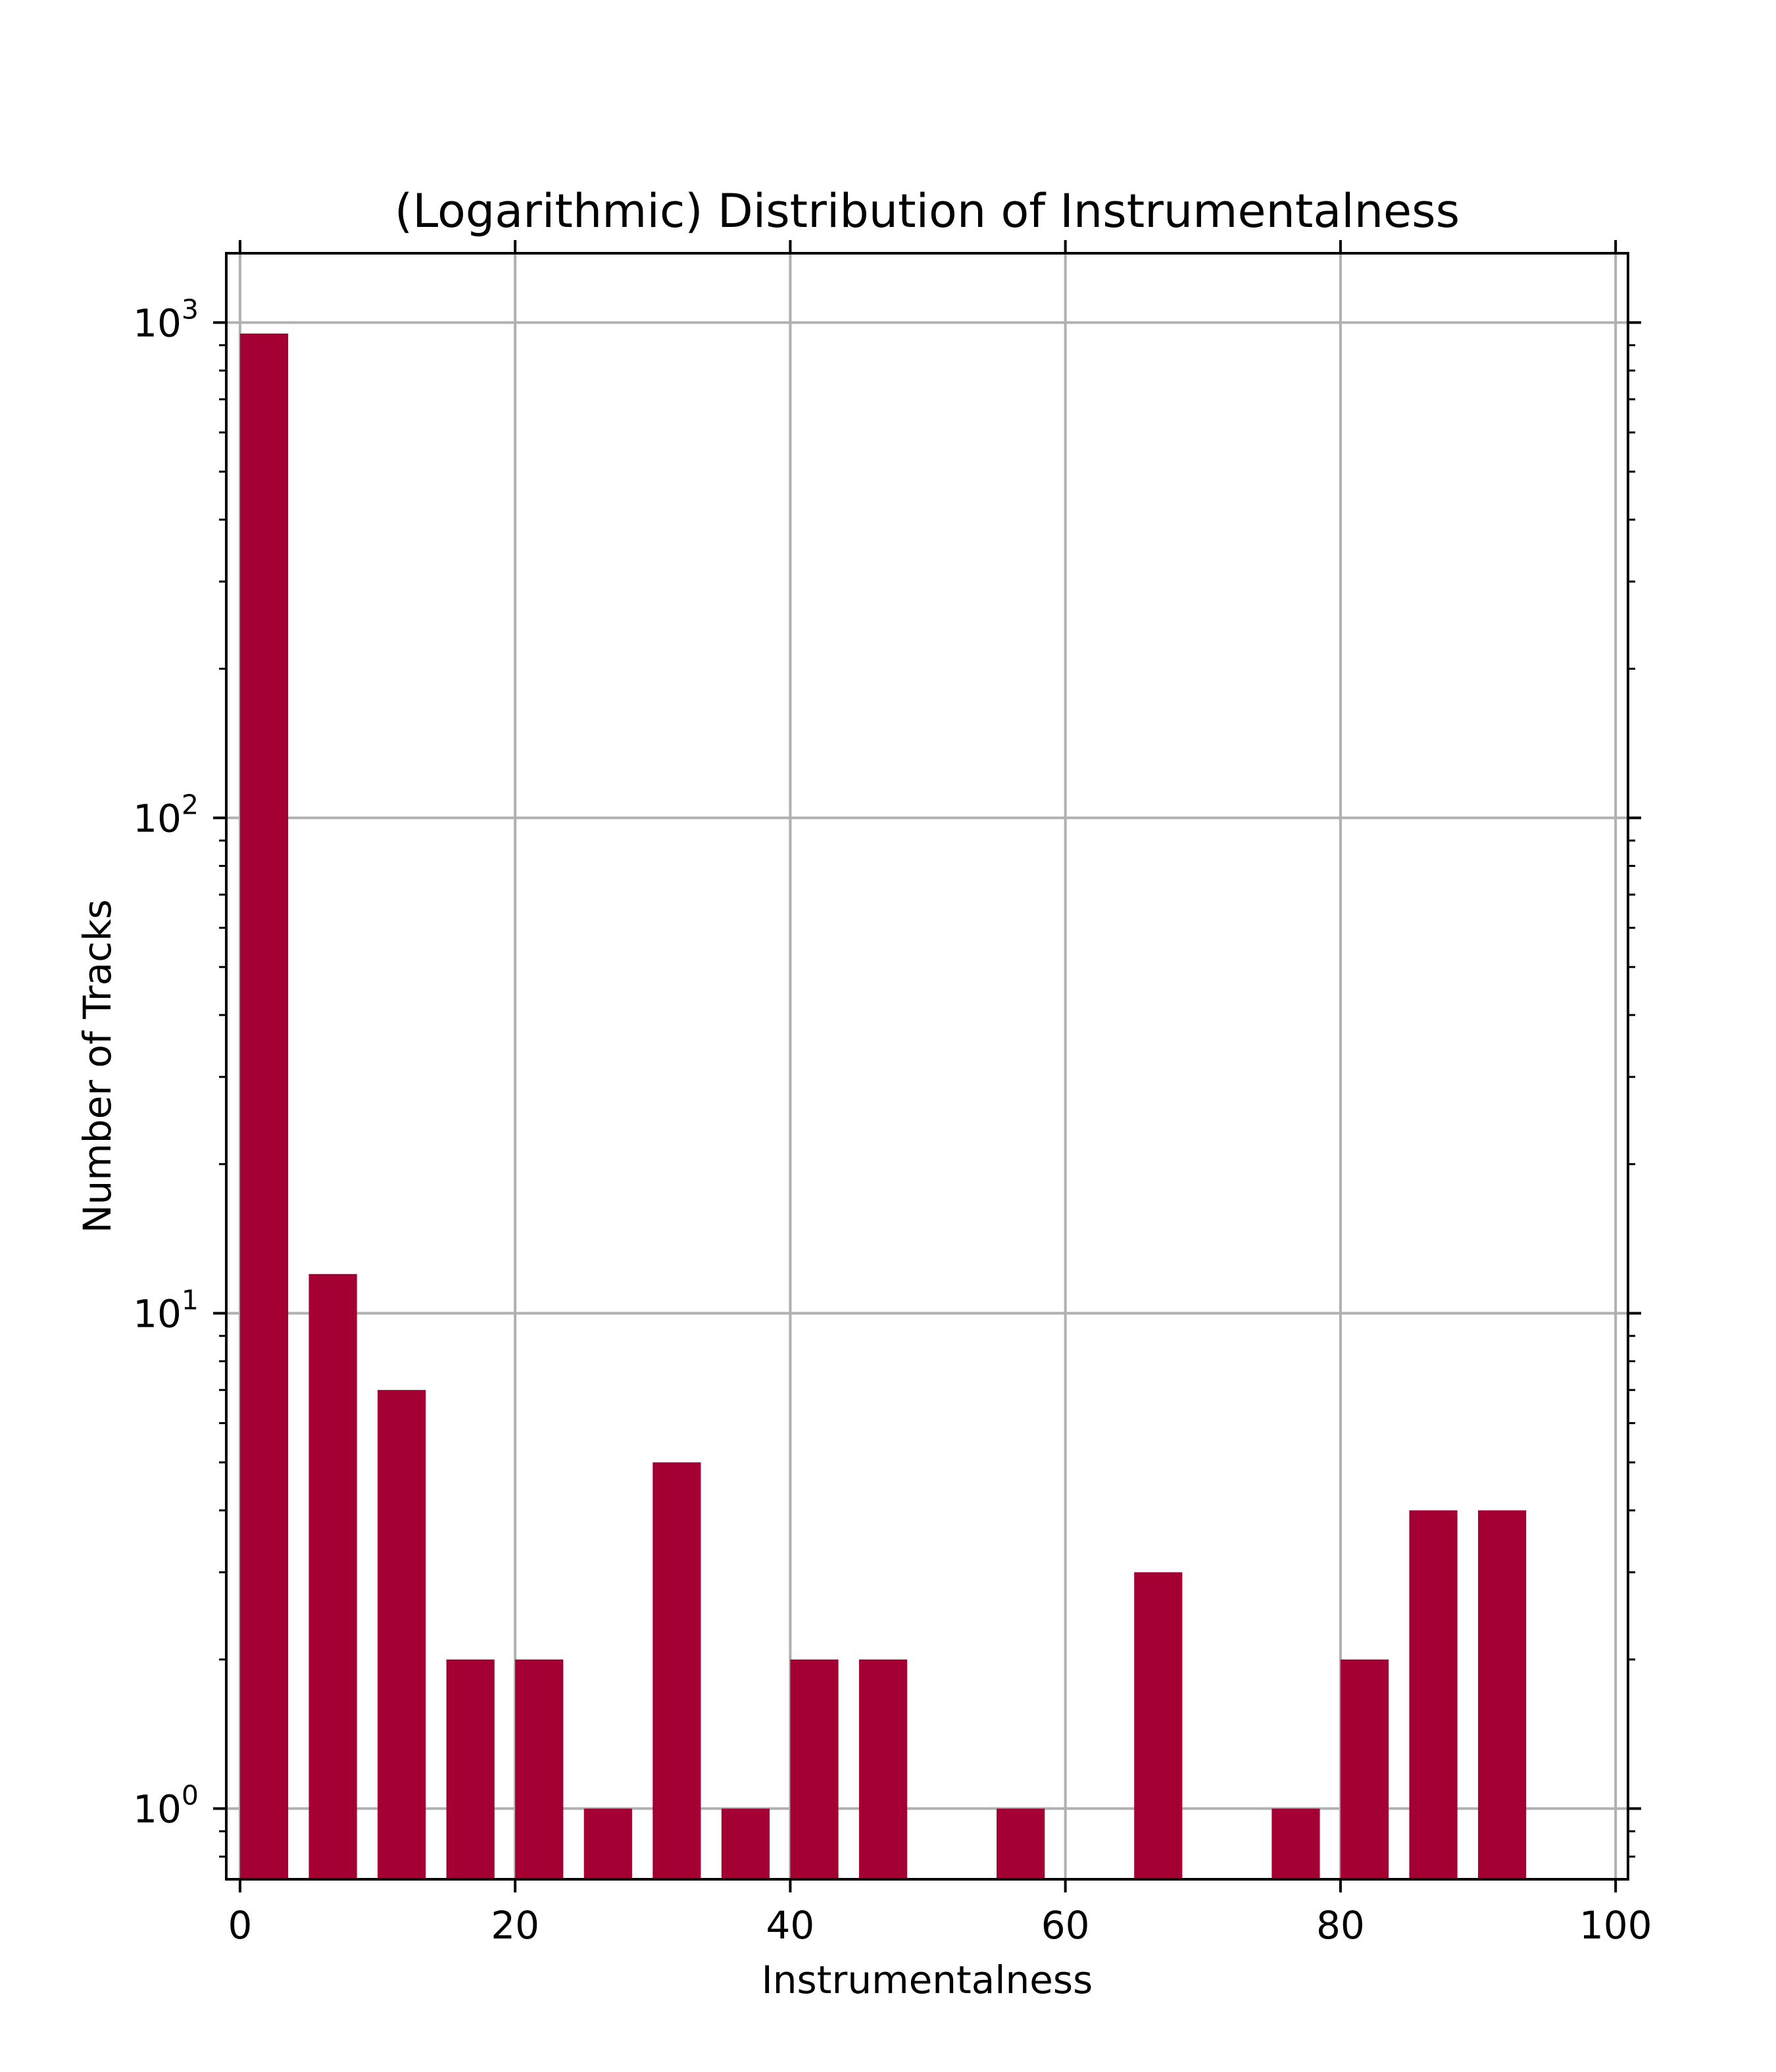 This screenshot has height=2072, width=1776. I want to click on x-tick-label: 80, so click(1340, 1925).